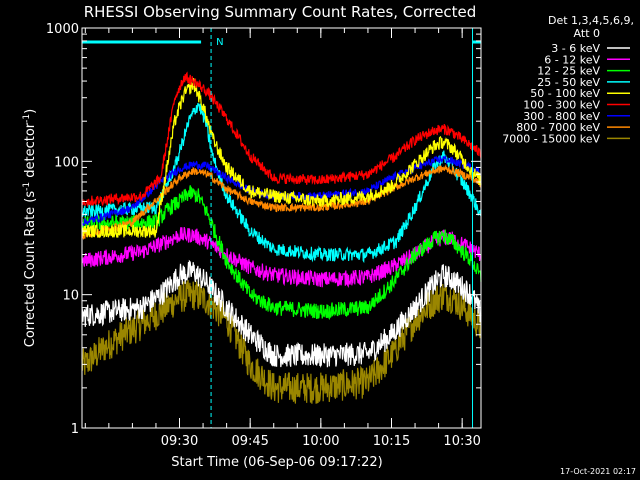  I want to click on footer-timestamp: 17-Oct-2021 02:17, so click(598, 471).